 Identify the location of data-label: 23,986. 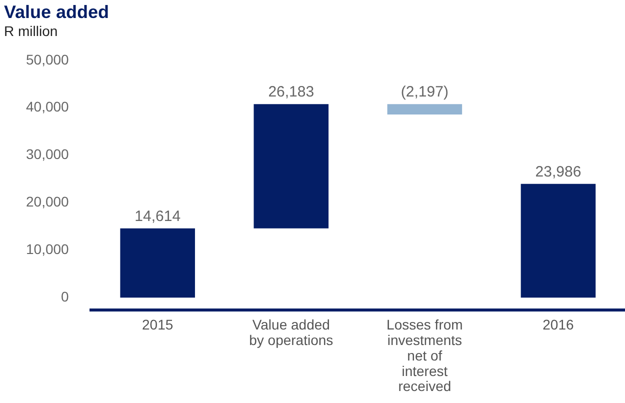
(558, 171).